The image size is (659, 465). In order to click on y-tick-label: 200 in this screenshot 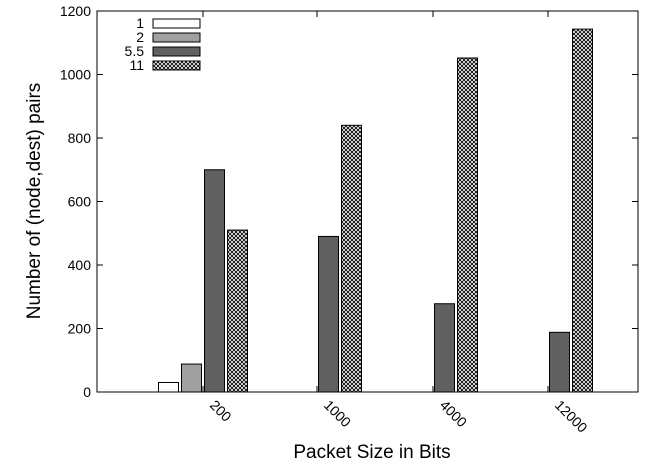, I will do `click(80, 329)`.